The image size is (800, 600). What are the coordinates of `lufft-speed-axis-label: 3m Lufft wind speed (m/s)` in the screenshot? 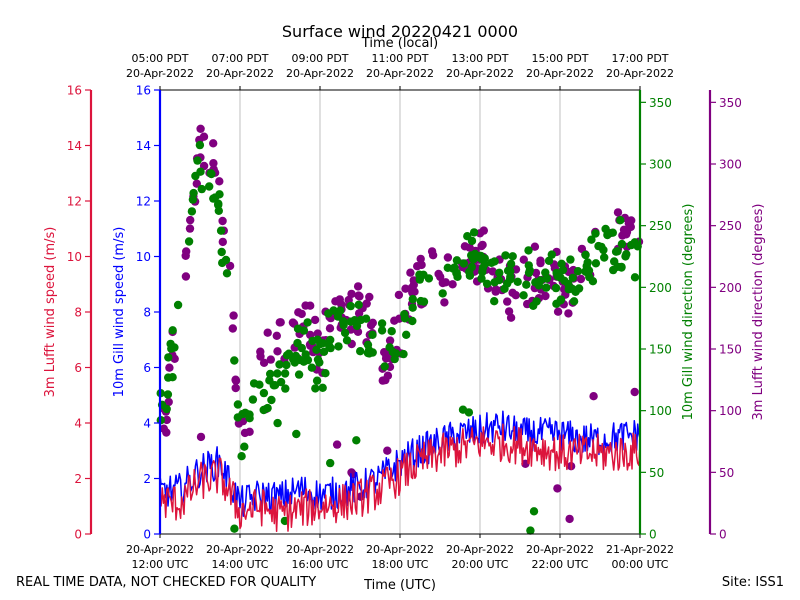 It's located at (50, 312).